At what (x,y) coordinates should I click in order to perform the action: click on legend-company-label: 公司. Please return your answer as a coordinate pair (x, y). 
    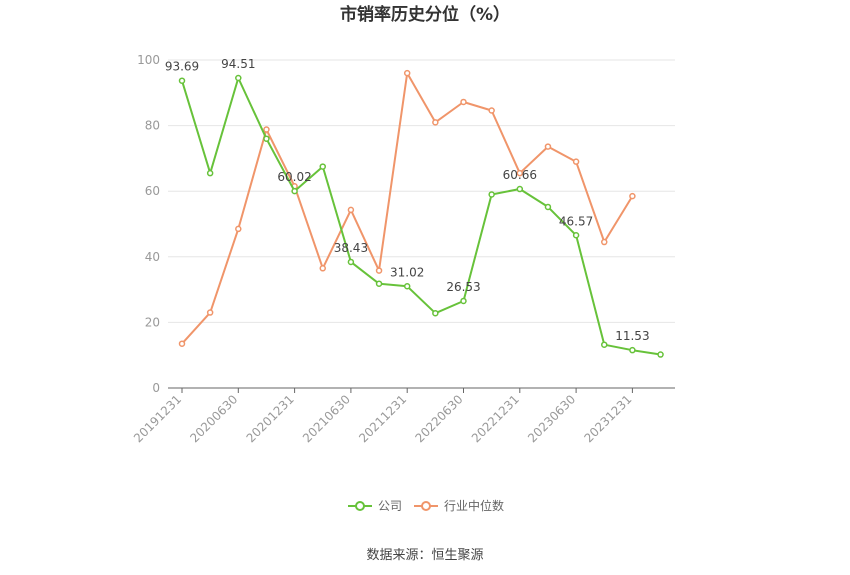
    Looking at the image, I should click on (390, 506).